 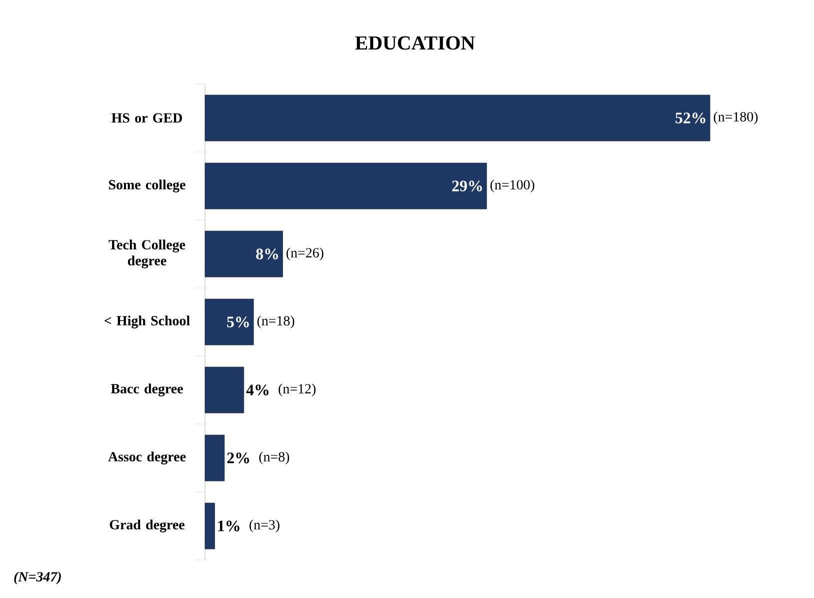 What do you see at coordinates (267, 254) in the screenshot?
I see `data-label: 8%` at bounding box center [267, 254].